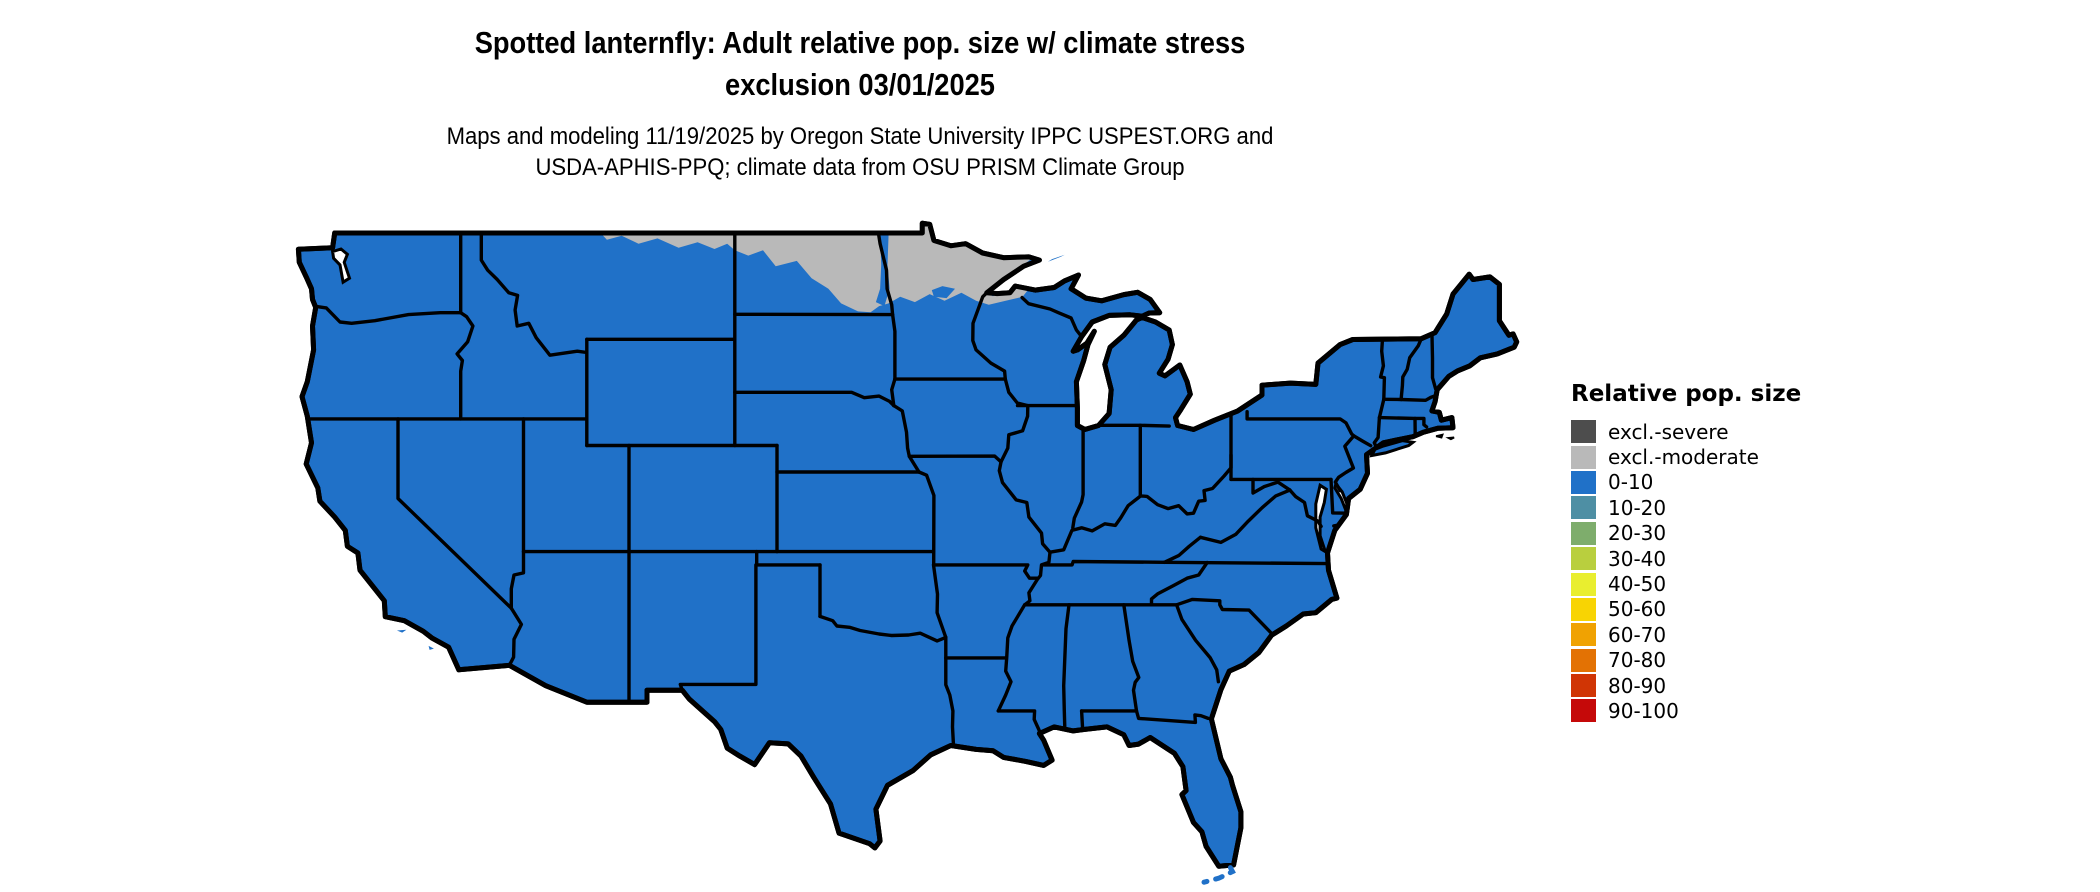  Describe the element at coordinates (1218, 875) in the screenshot. I see `florida-keys` at that location.